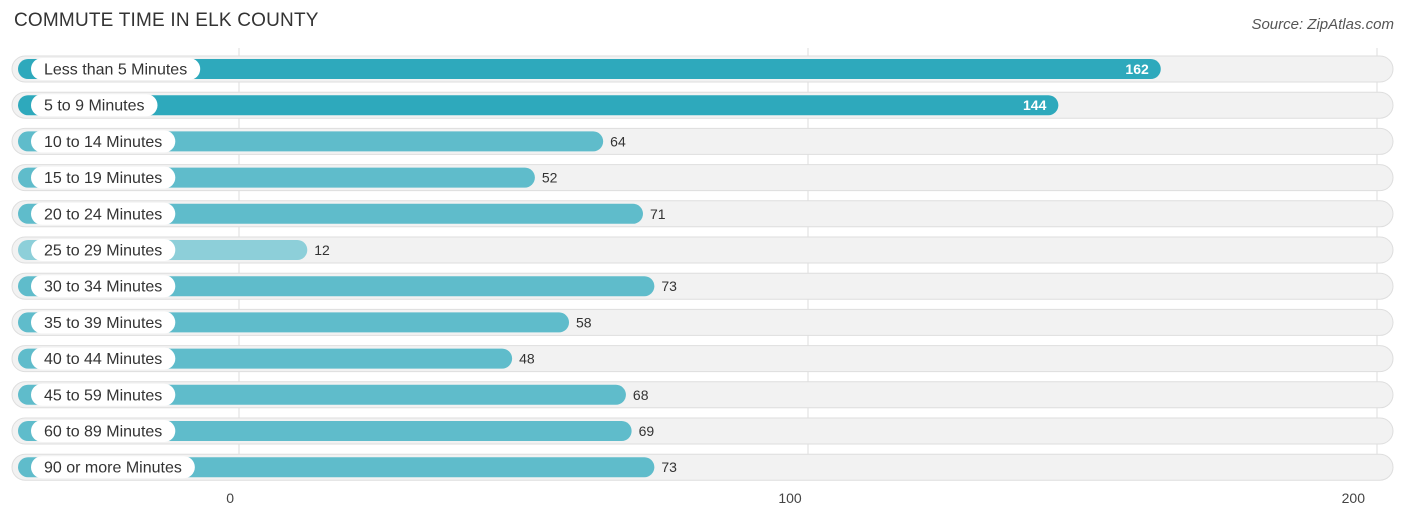 This screenshot has height=522, width=1406. What do you see at coordinates (230, 498) in the screenshot?
I see `x-tick-label: 0` at bounding box center [230, 498].